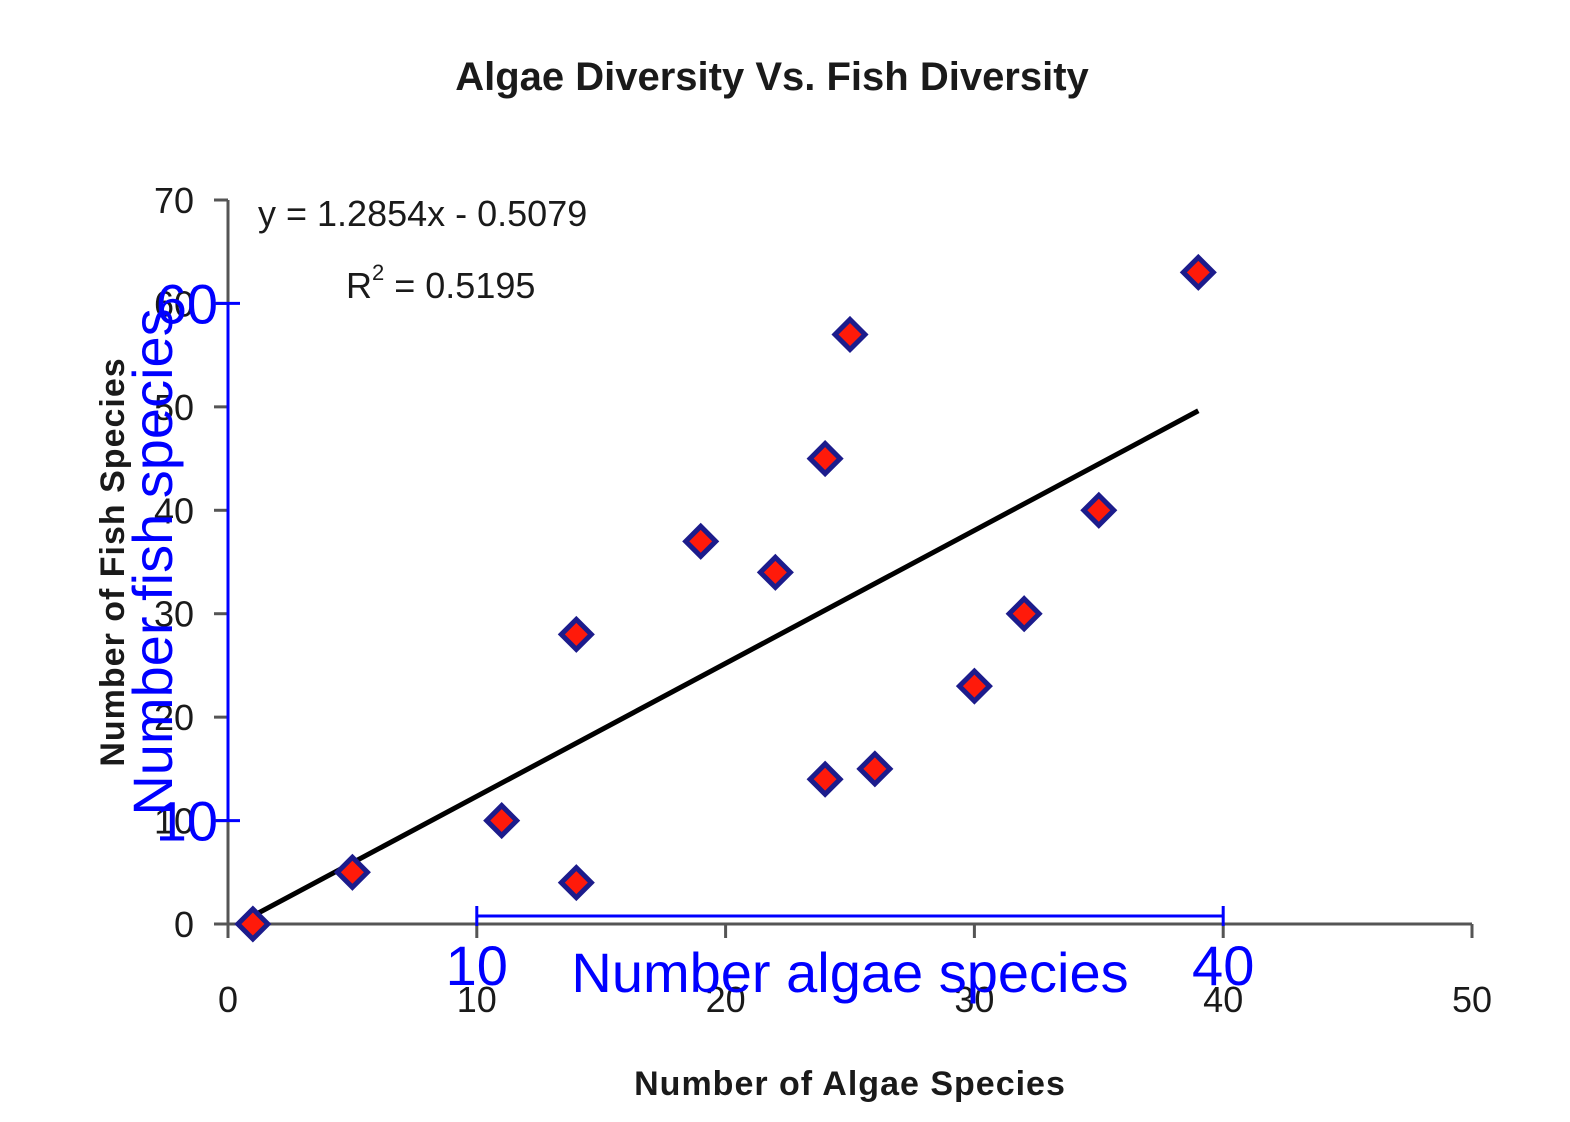 The width and height of the screenshot is (1570, 1122). I want to click on x-tick-label: 10, so click(477, 999).